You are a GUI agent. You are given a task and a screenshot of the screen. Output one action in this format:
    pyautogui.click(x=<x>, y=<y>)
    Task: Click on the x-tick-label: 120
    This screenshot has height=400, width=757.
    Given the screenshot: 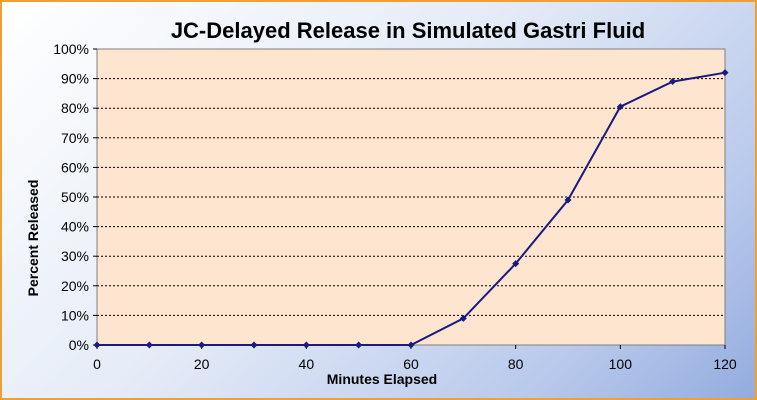 What is the action you would take?
    pyautogui.click(x=725, y=364)
    